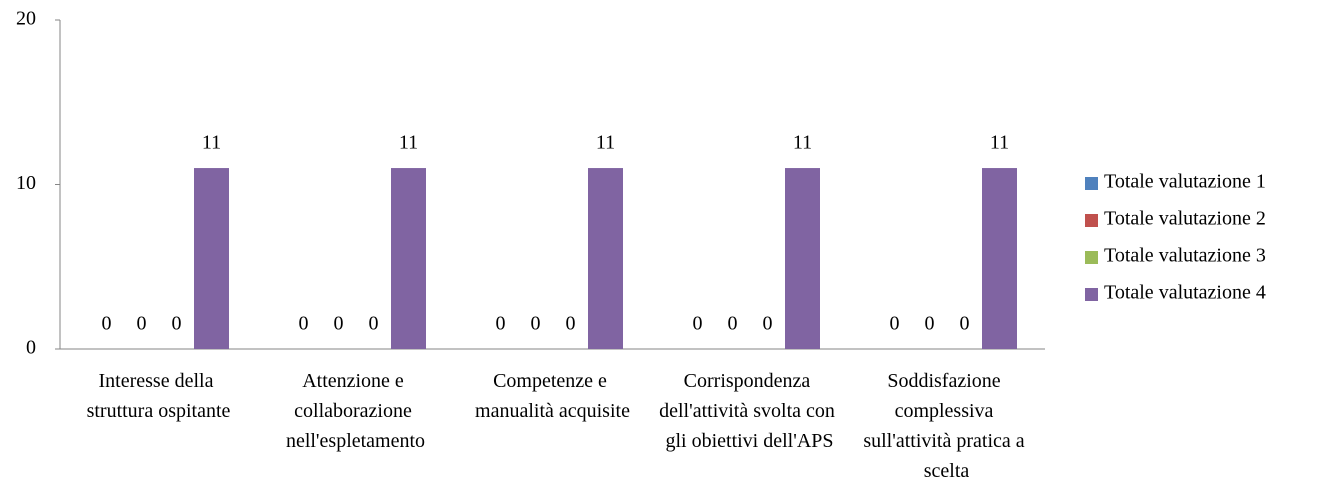 The height and width of the screenshot is (483, 1325). Describe the element at coordinates (31, 348) in the screenshot. I see `y-tick-label: 0` at that location.